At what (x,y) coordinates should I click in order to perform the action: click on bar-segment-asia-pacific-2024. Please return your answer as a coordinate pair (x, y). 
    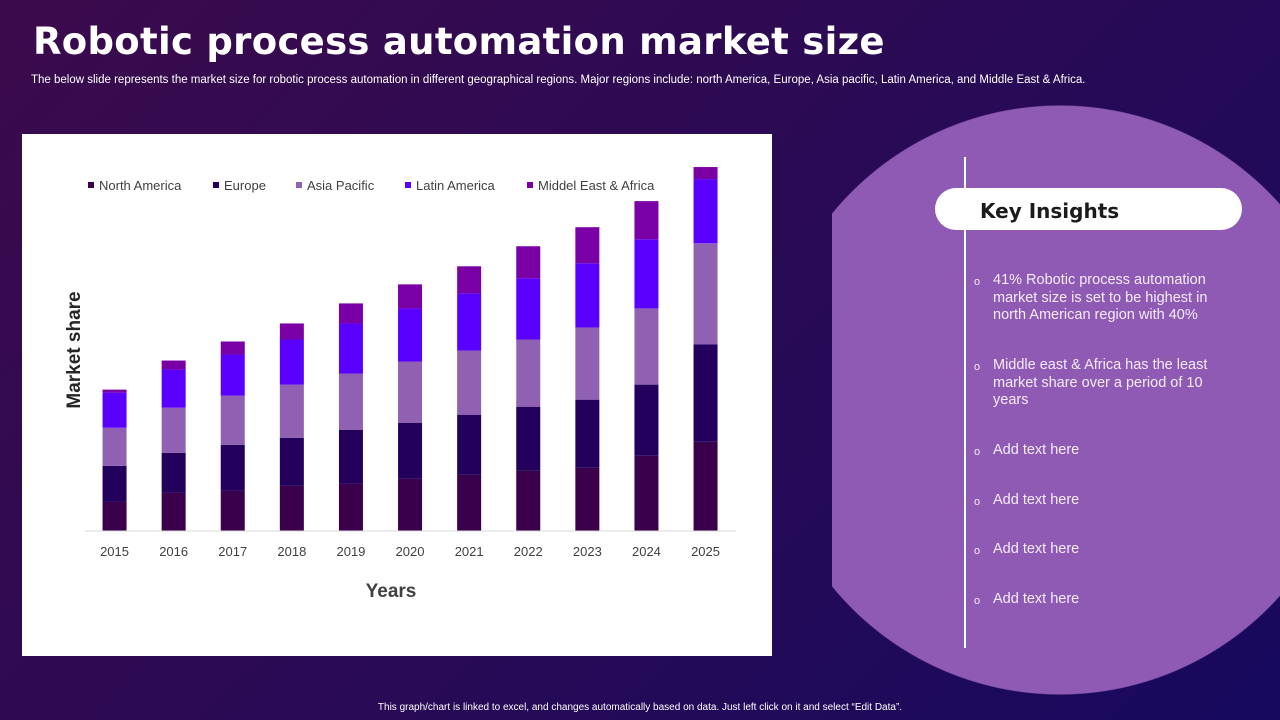
    Looking at the image, I should click on (646, 346).